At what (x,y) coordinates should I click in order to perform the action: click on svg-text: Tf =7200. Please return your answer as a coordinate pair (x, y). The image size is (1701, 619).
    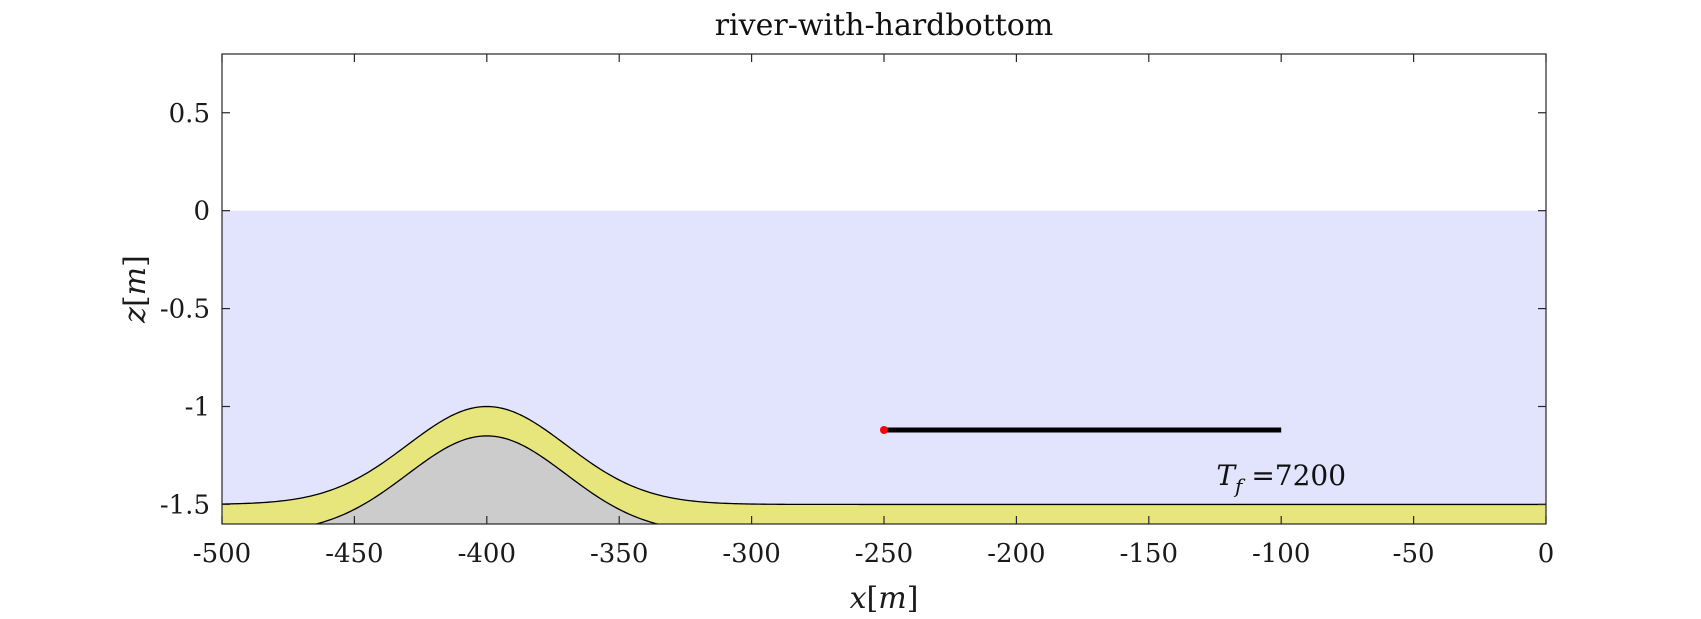
    Looking at the image, I should click on (1281, 478).